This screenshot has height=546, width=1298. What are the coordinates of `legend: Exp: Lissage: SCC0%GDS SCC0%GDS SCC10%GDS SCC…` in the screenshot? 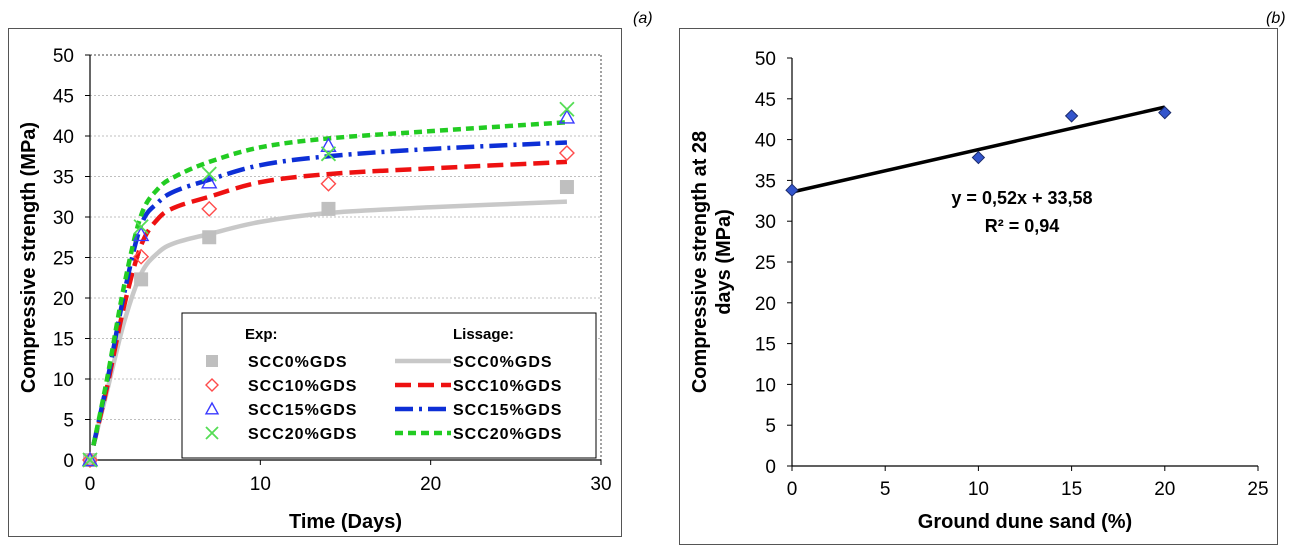 It's located at (389, 385).